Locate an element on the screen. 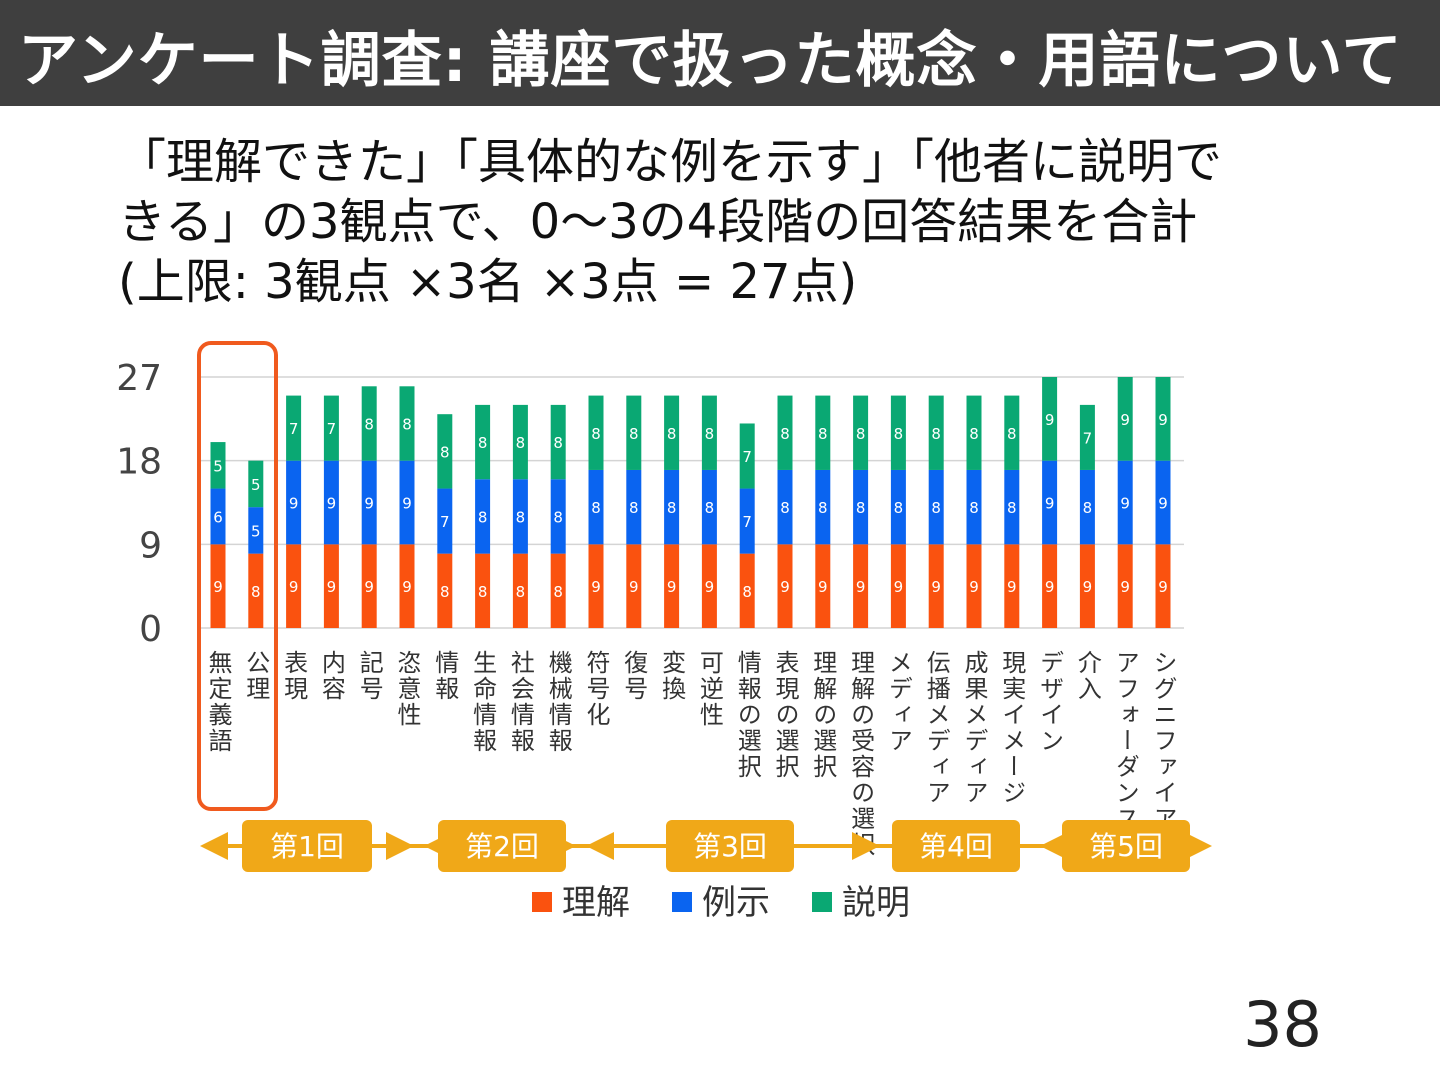 This screenshot has height=1080, width=1440. x-tick-label: 可逆性 is located at coordinates (709, 689).